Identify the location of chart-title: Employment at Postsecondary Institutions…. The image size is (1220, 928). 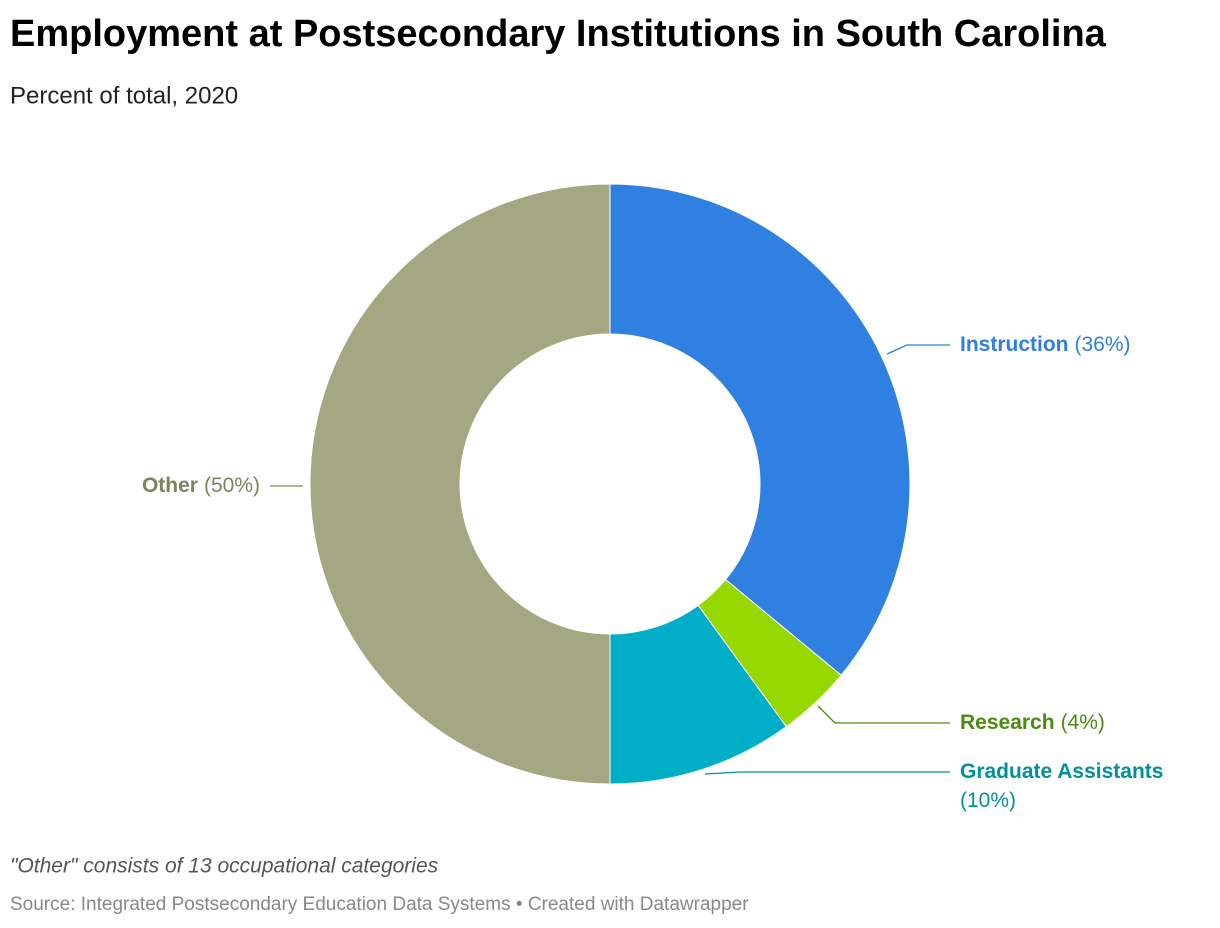
(558, 34).